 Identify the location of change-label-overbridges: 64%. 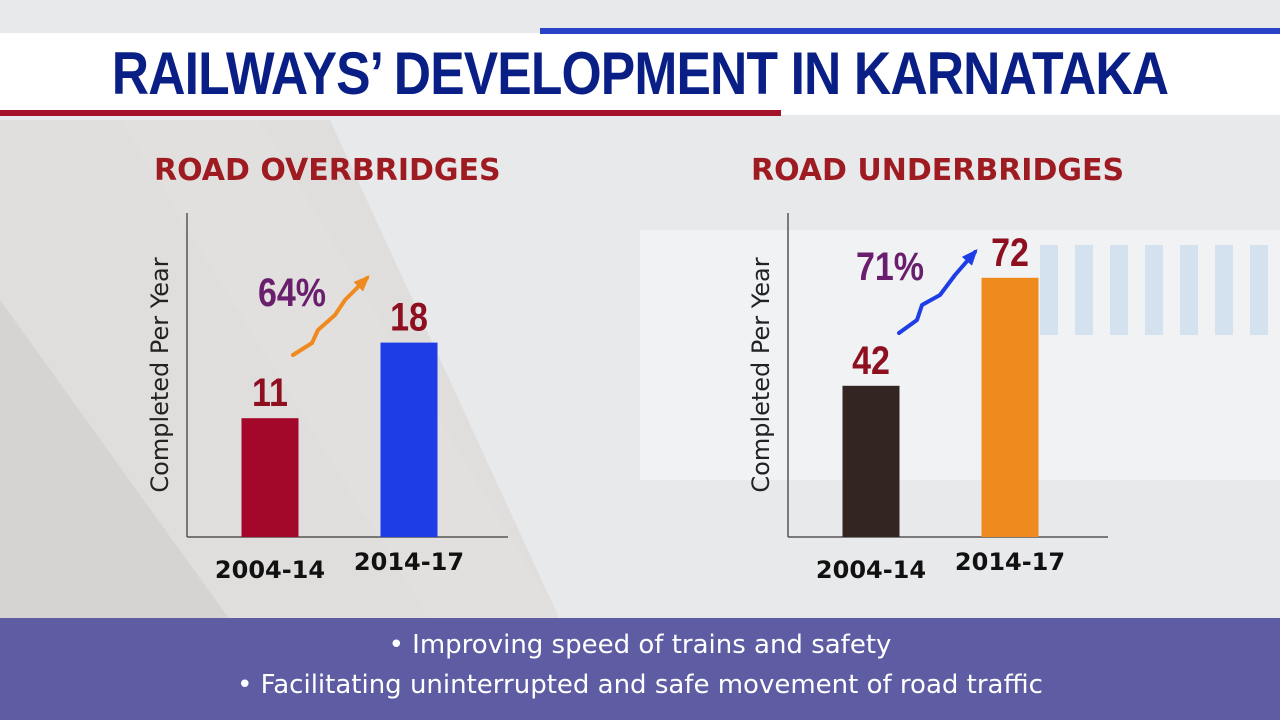
(292, 291).